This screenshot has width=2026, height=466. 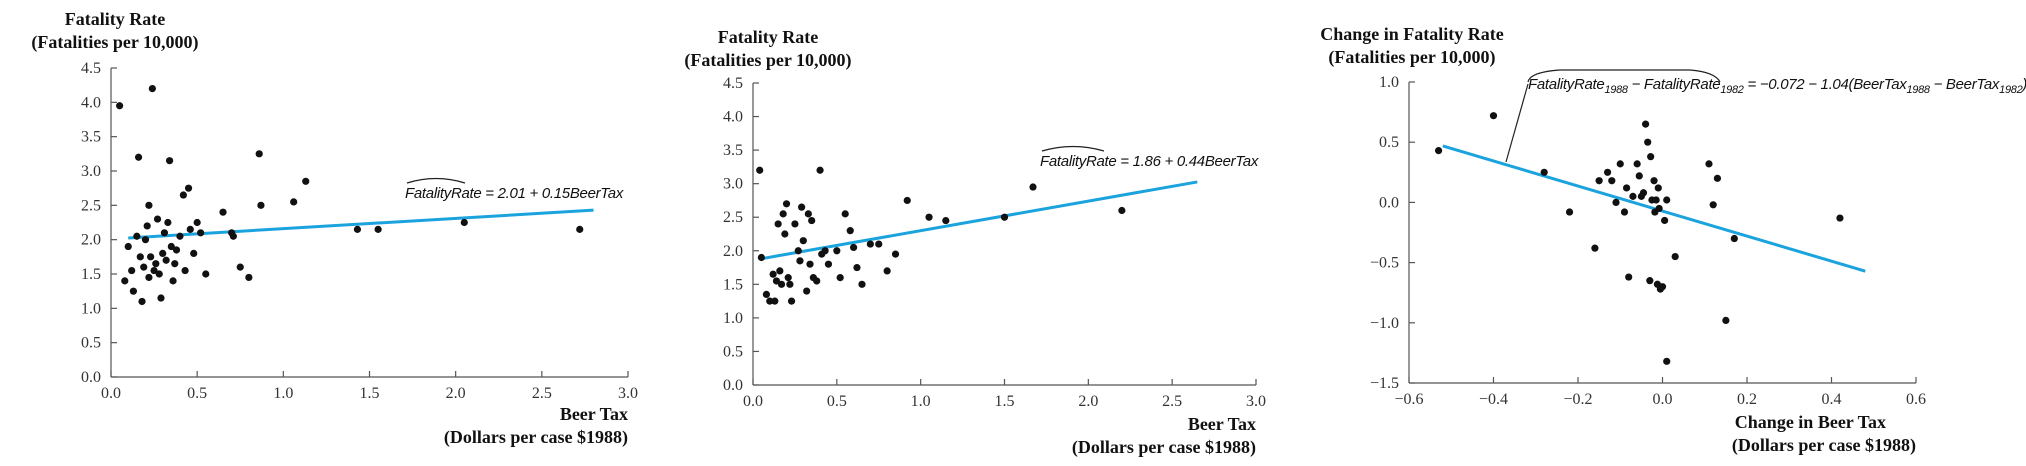 I want to click on equation-term: ), so click(x=2023, y=84).